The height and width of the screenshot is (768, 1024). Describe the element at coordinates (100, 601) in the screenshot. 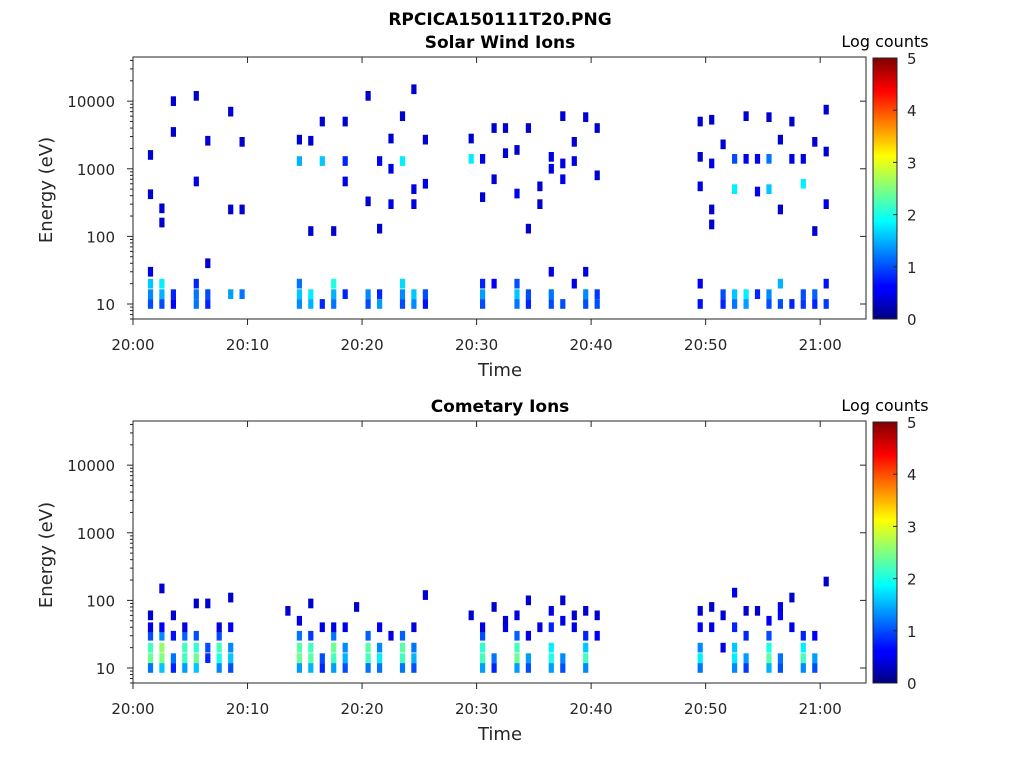

I see `y-tick-label: 100` at that location.